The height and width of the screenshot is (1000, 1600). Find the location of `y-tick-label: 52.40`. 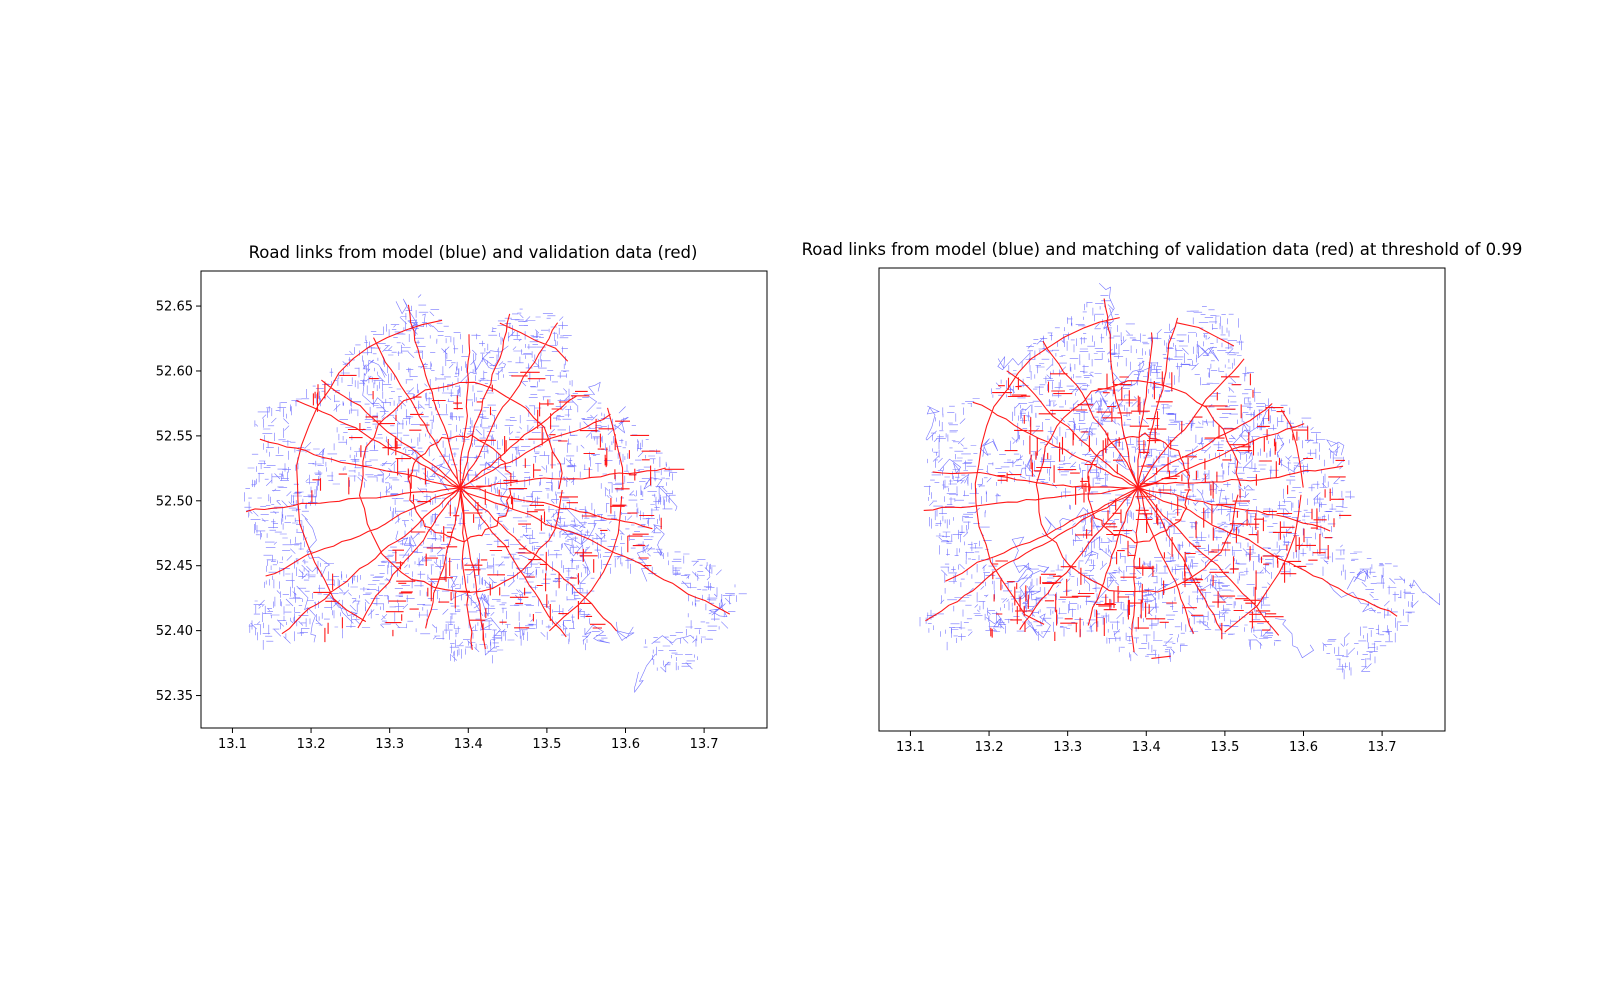

y-tick-label: 52.40 is located at coordinates (174, 631).